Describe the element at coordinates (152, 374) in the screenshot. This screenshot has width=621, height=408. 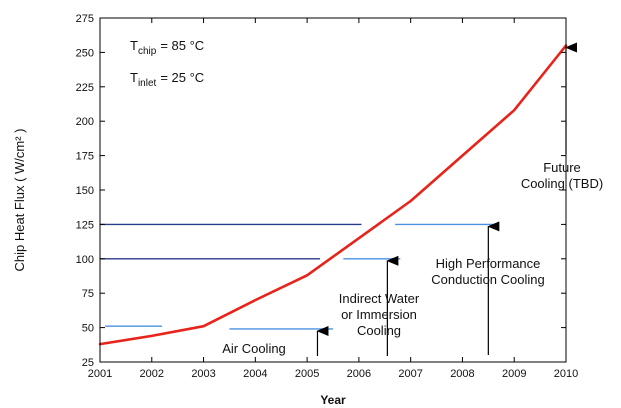
I see `x-tick-label: 2002` at that location.